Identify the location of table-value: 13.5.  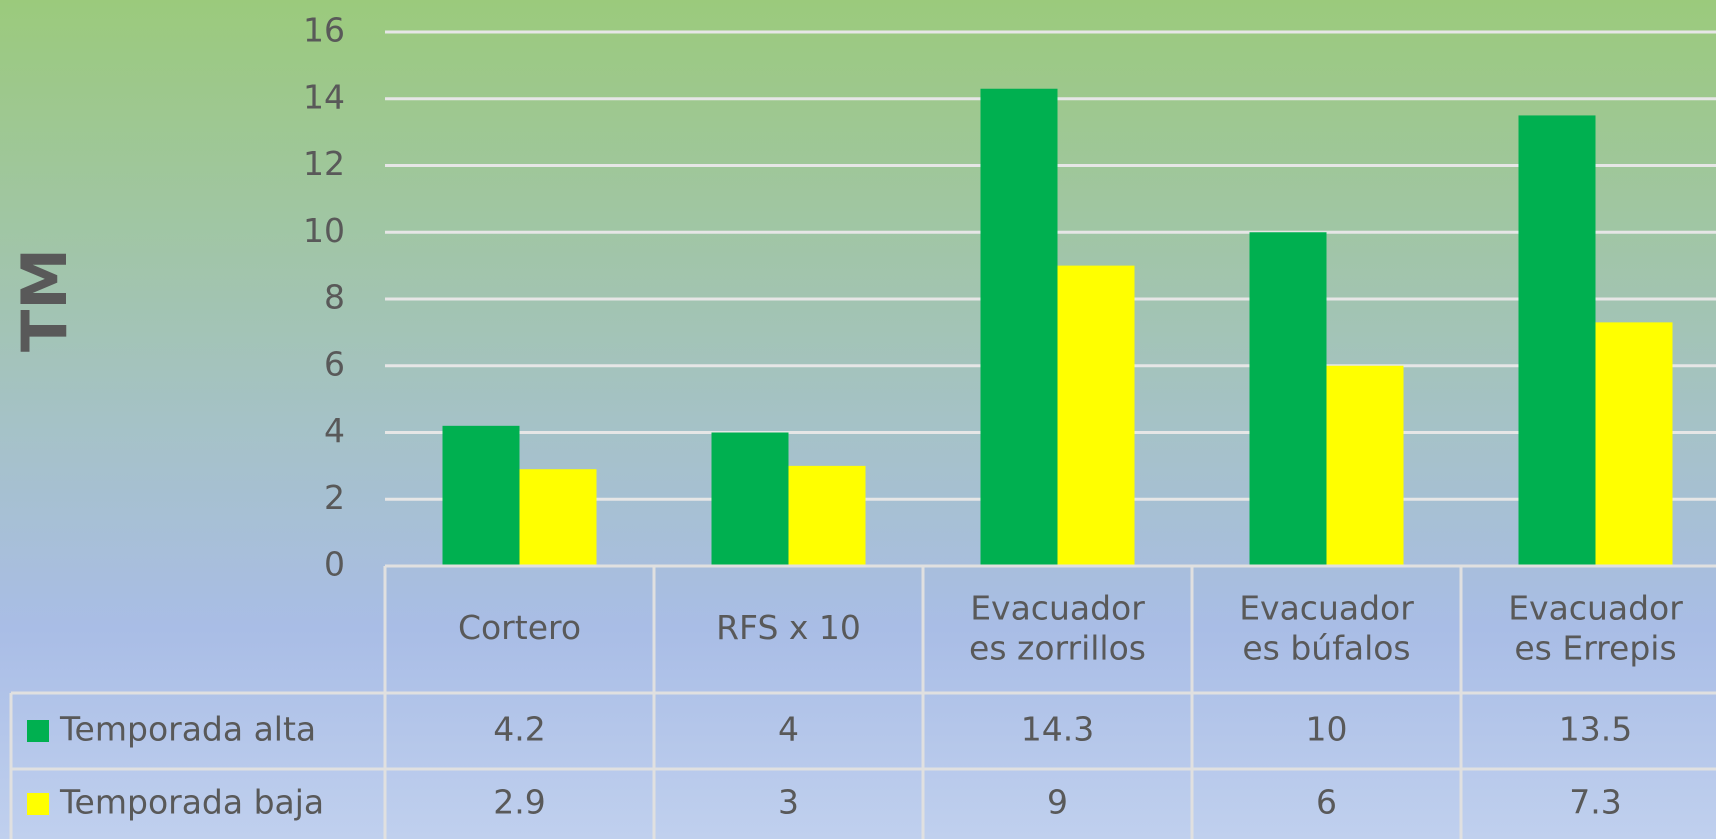
(1595, 729).